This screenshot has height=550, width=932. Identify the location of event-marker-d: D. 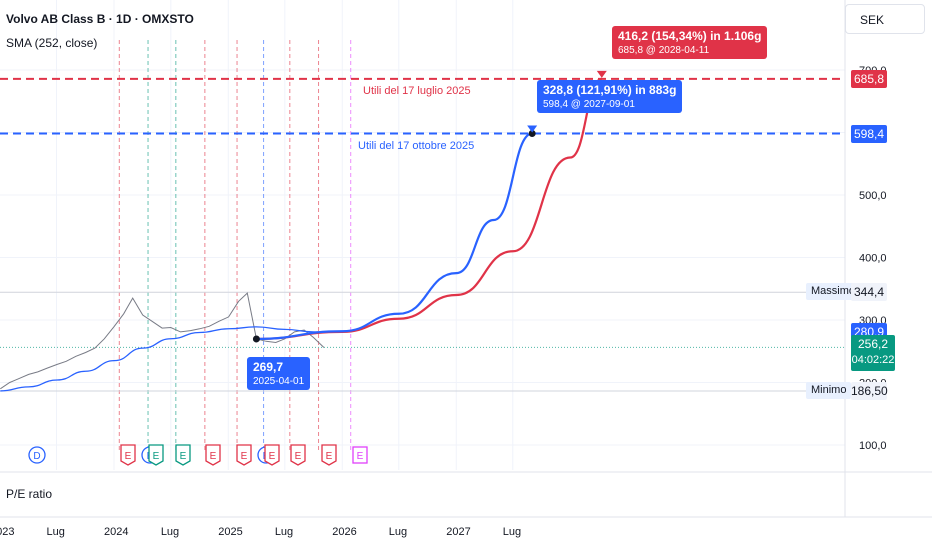
(37, 455).